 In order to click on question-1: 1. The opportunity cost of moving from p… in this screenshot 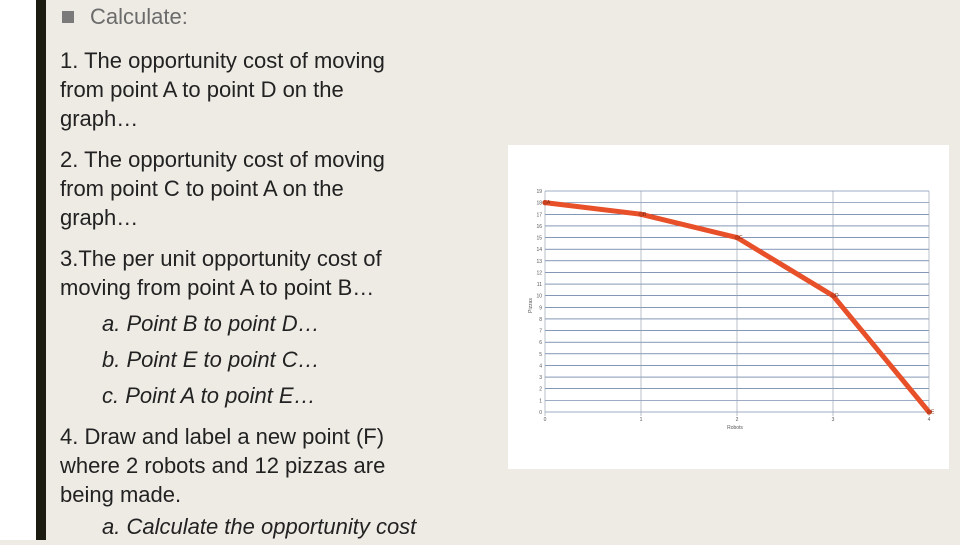, I will do `click(280, 89)`.